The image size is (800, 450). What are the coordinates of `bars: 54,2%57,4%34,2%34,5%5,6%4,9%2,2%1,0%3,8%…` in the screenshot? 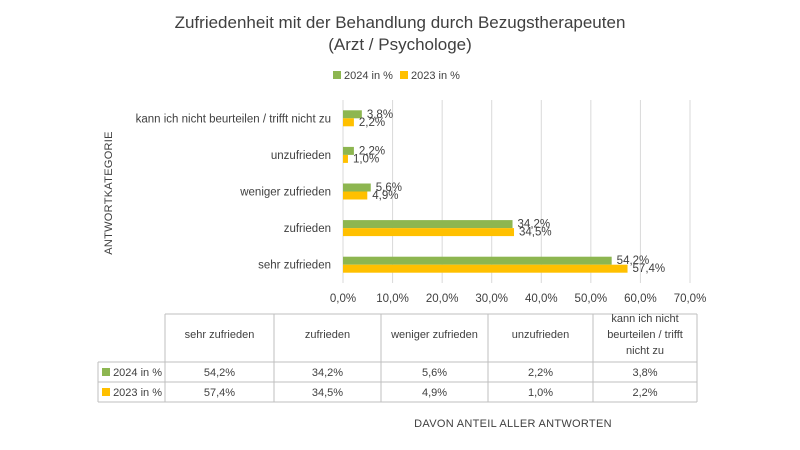 It's located at (504, 192).